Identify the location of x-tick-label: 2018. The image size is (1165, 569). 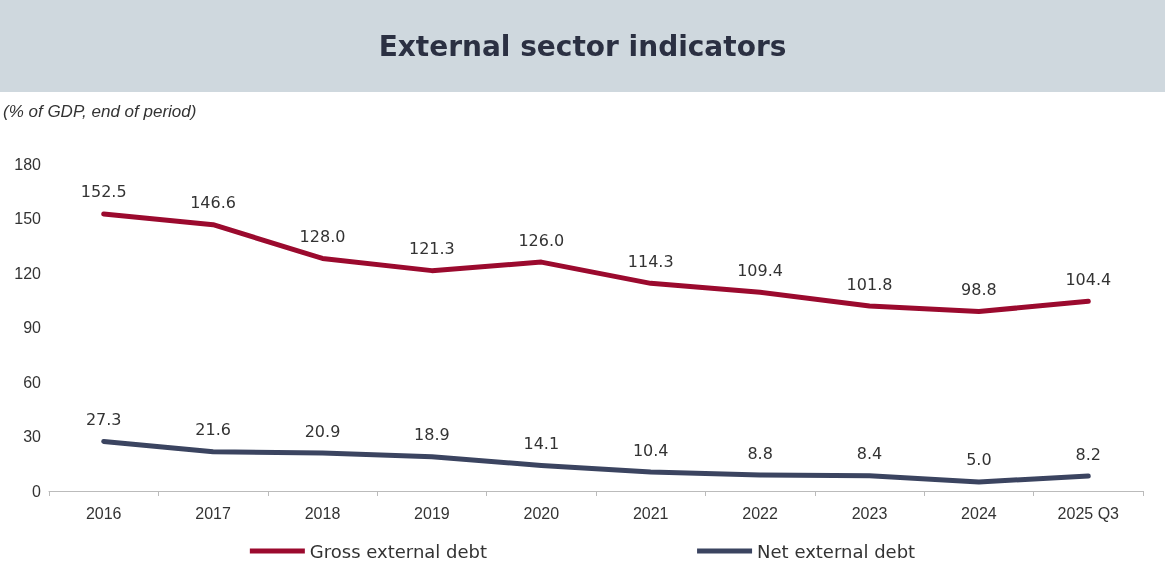
(322, 513).